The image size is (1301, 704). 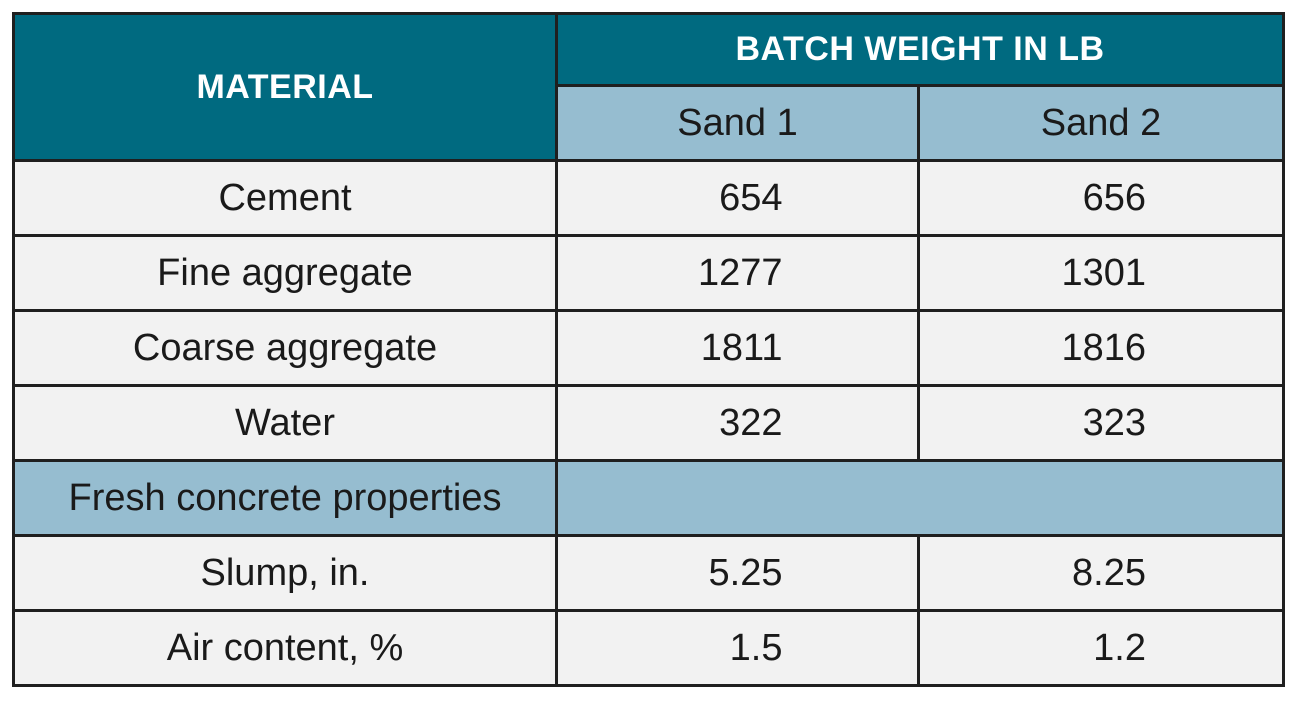 I want to click on sand2-cell: 1816, so click(x=1101, y=348).